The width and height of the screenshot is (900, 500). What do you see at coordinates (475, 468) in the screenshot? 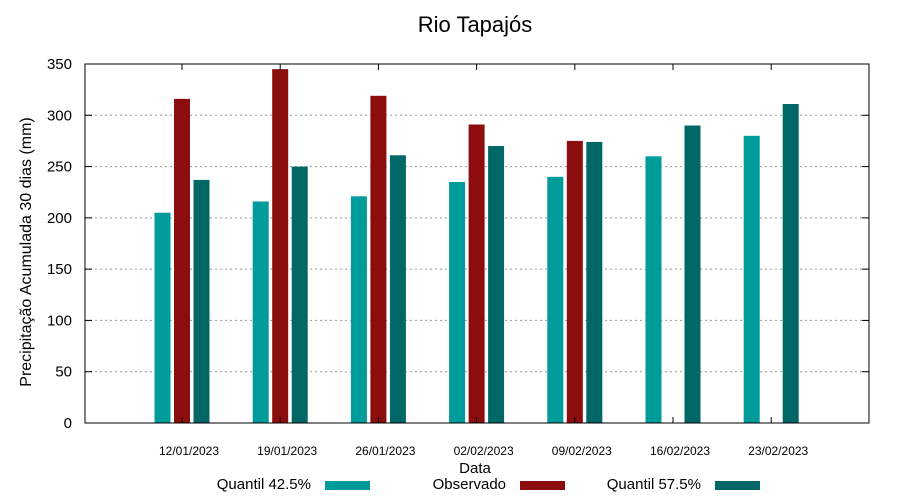
I see `x-axis-label: Data` at bounding box center [475, 468].